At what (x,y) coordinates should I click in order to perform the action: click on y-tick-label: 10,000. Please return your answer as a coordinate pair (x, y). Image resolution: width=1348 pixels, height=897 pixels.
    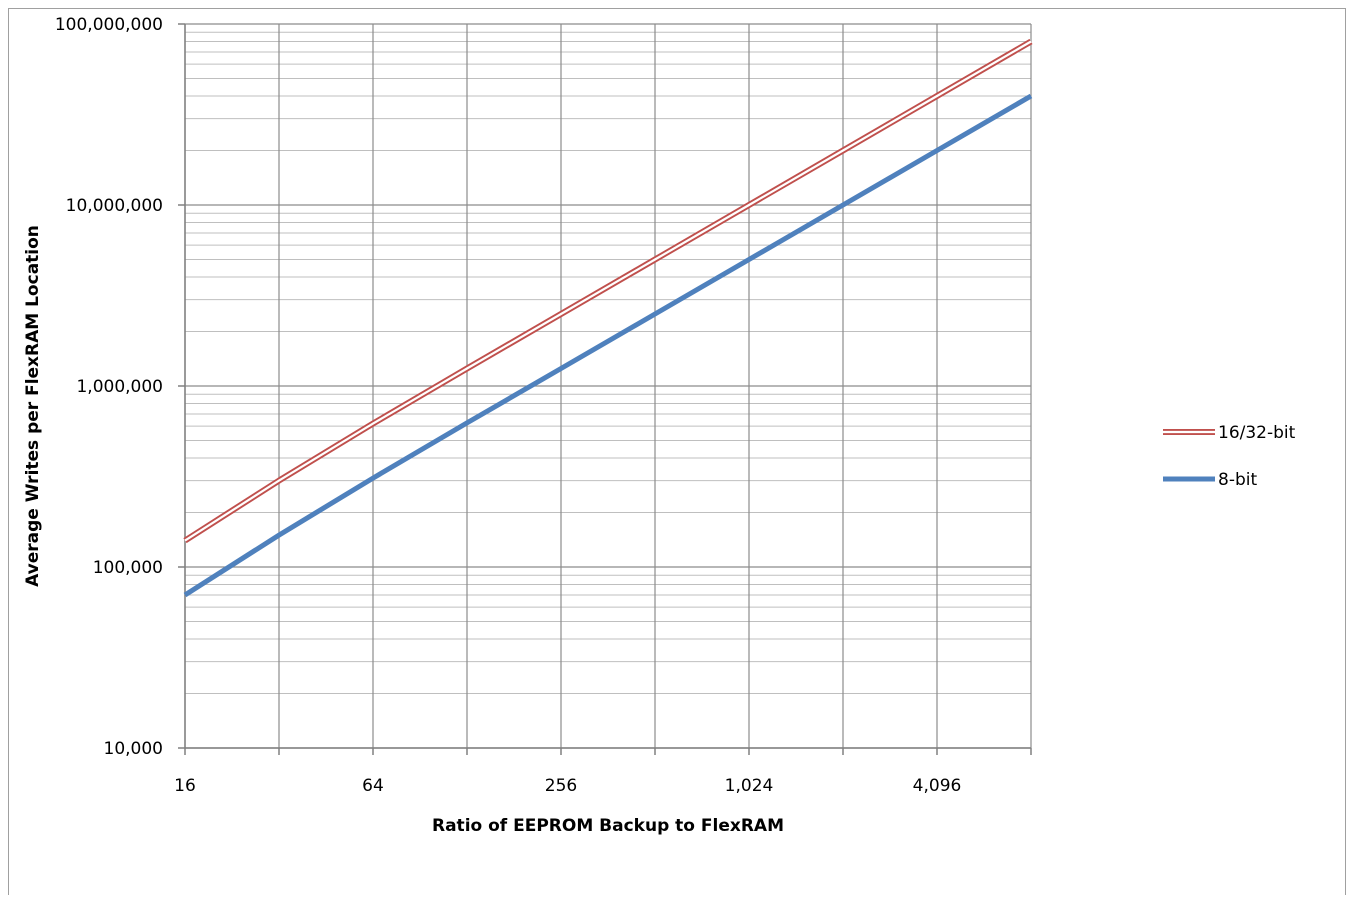
    Looking at the image, I should click on (133, 749).